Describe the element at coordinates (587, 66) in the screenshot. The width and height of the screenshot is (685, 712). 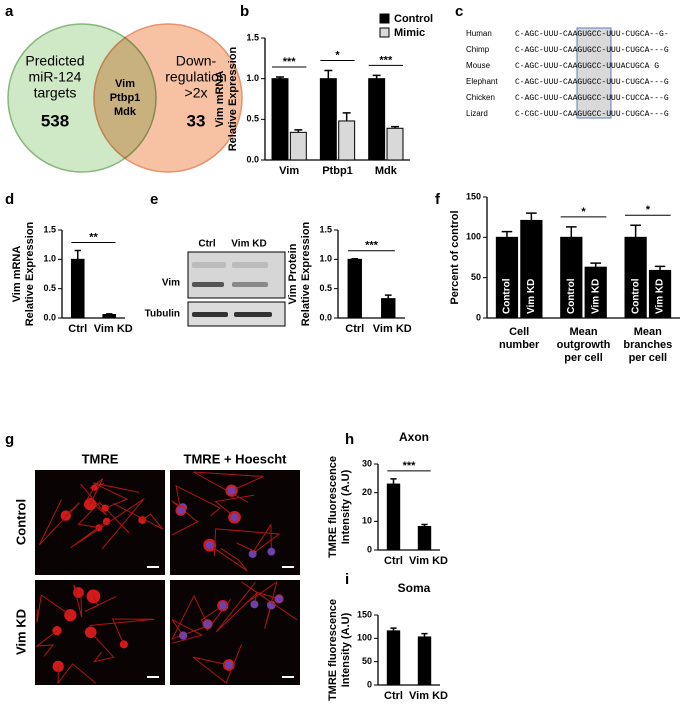
I see `sequence: C-AGC-UUU-CAAGUGCC-UUUACUGCA G` at that location.